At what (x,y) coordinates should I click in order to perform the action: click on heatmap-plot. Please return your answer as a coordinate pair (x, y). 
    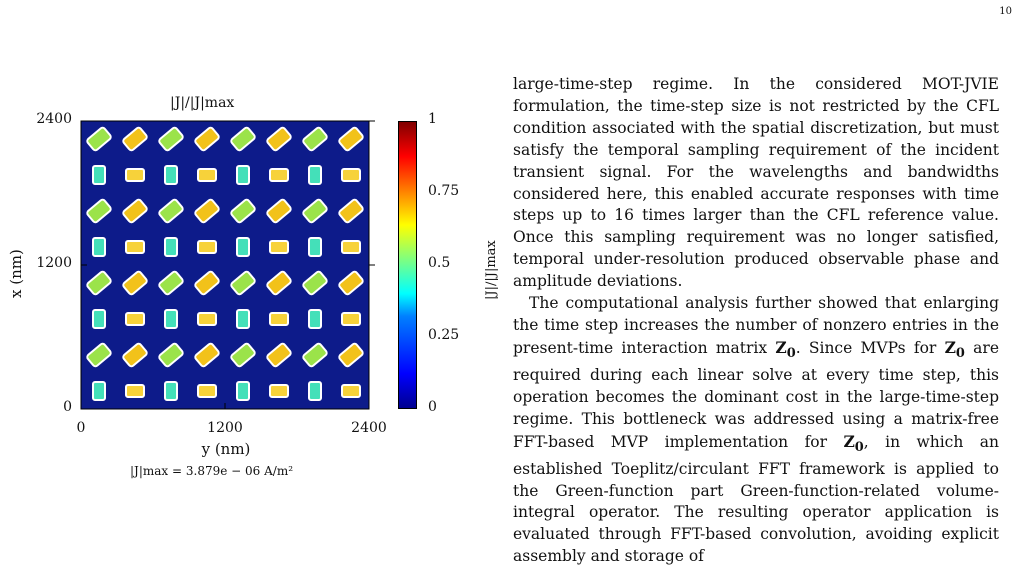
    Looking at the image, I should click on (227, 265).